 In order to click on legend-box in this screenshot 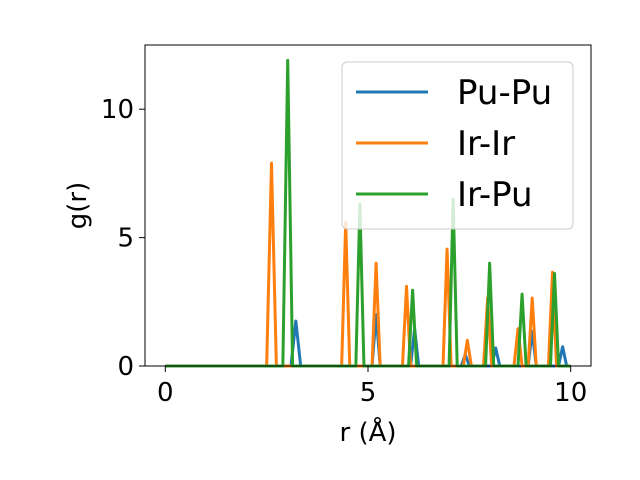, I will do `click(457, 145)`.